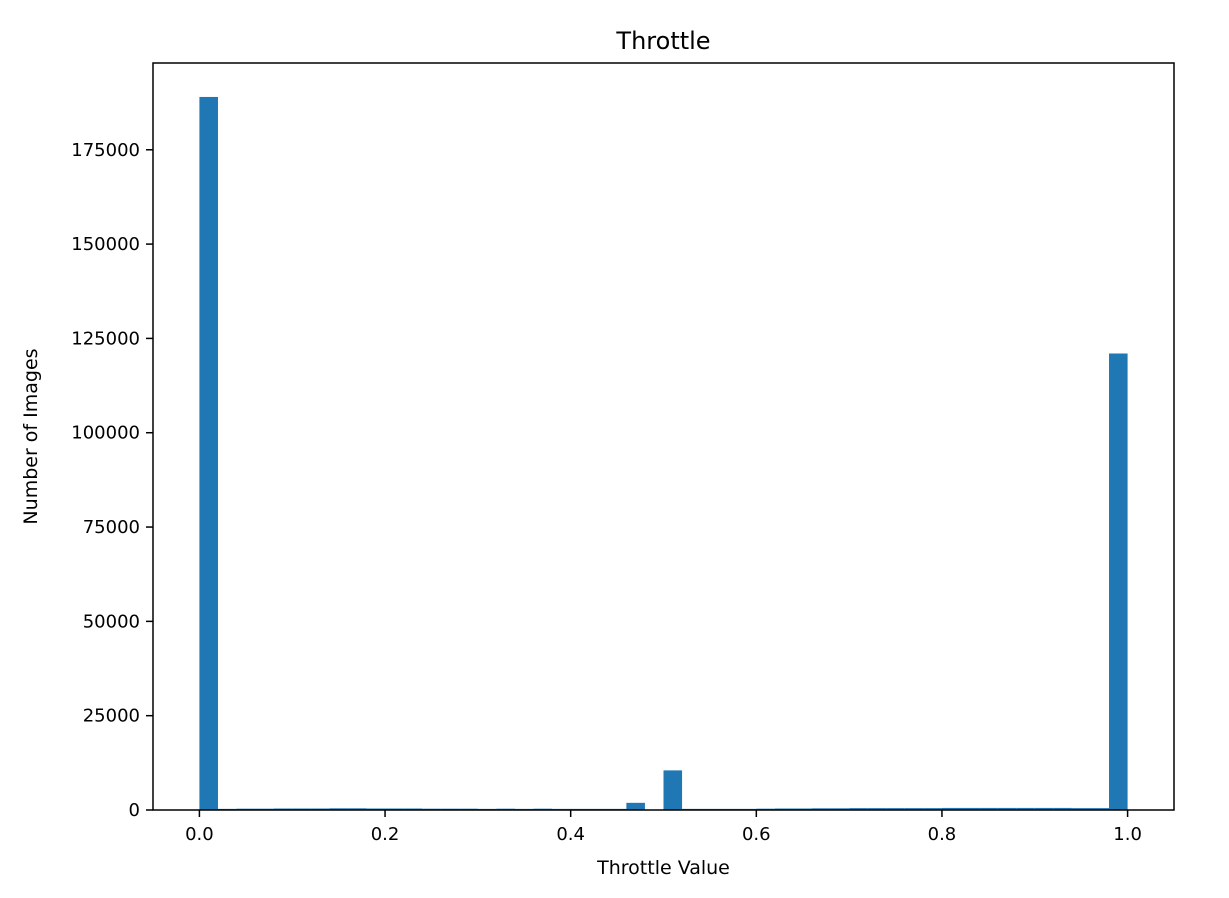 The image size is (1229, 898). What do you see at coordinates (111, 716) in the screenshot?
I see `y-tick-label: 25000` at bounding box center [111, 716].